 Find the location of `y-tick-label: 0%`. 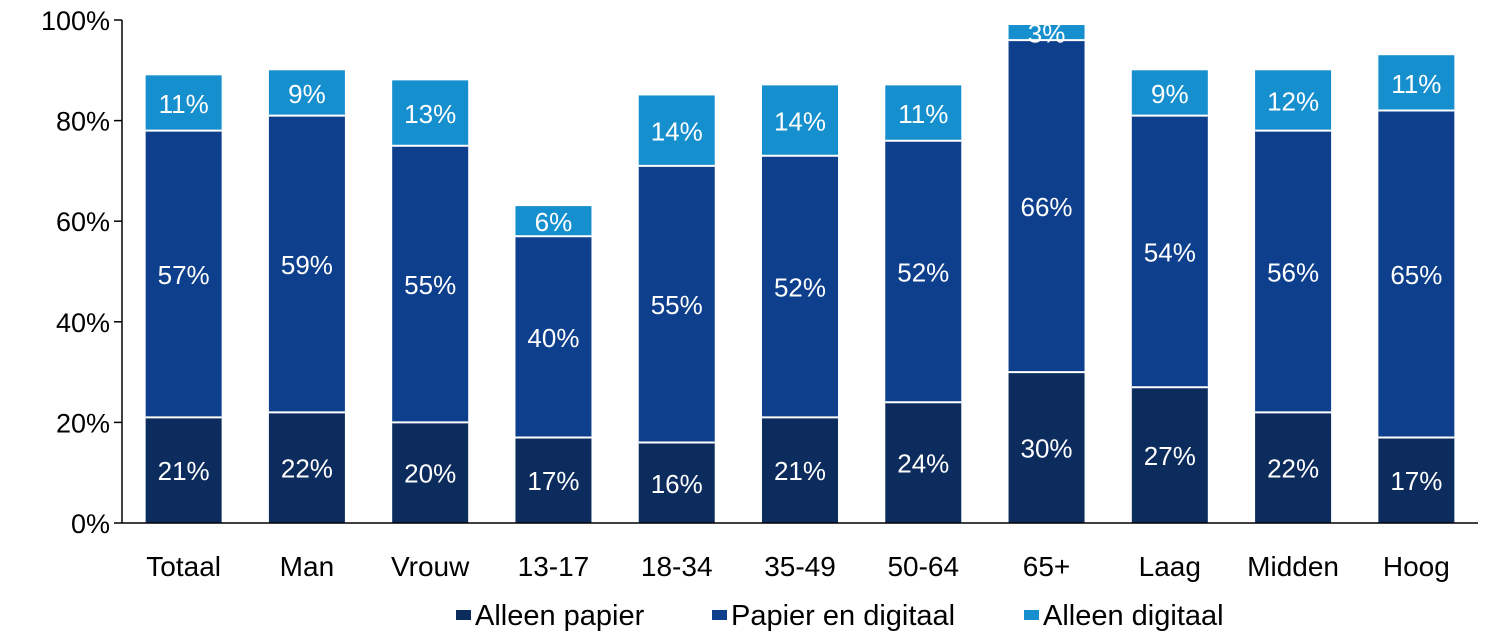

y-tick-label: 0% is located at coordinates (90, 524).